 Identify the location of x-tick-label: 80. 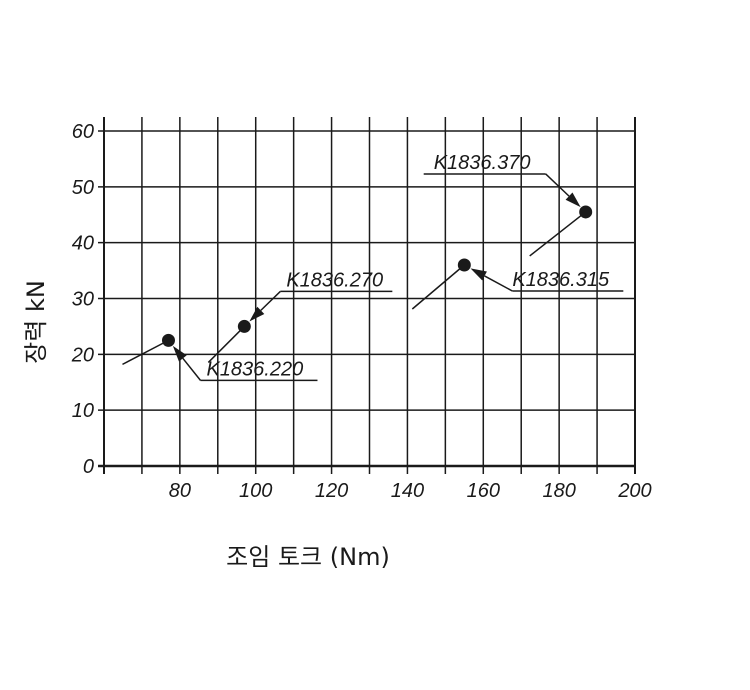
(180, 491).